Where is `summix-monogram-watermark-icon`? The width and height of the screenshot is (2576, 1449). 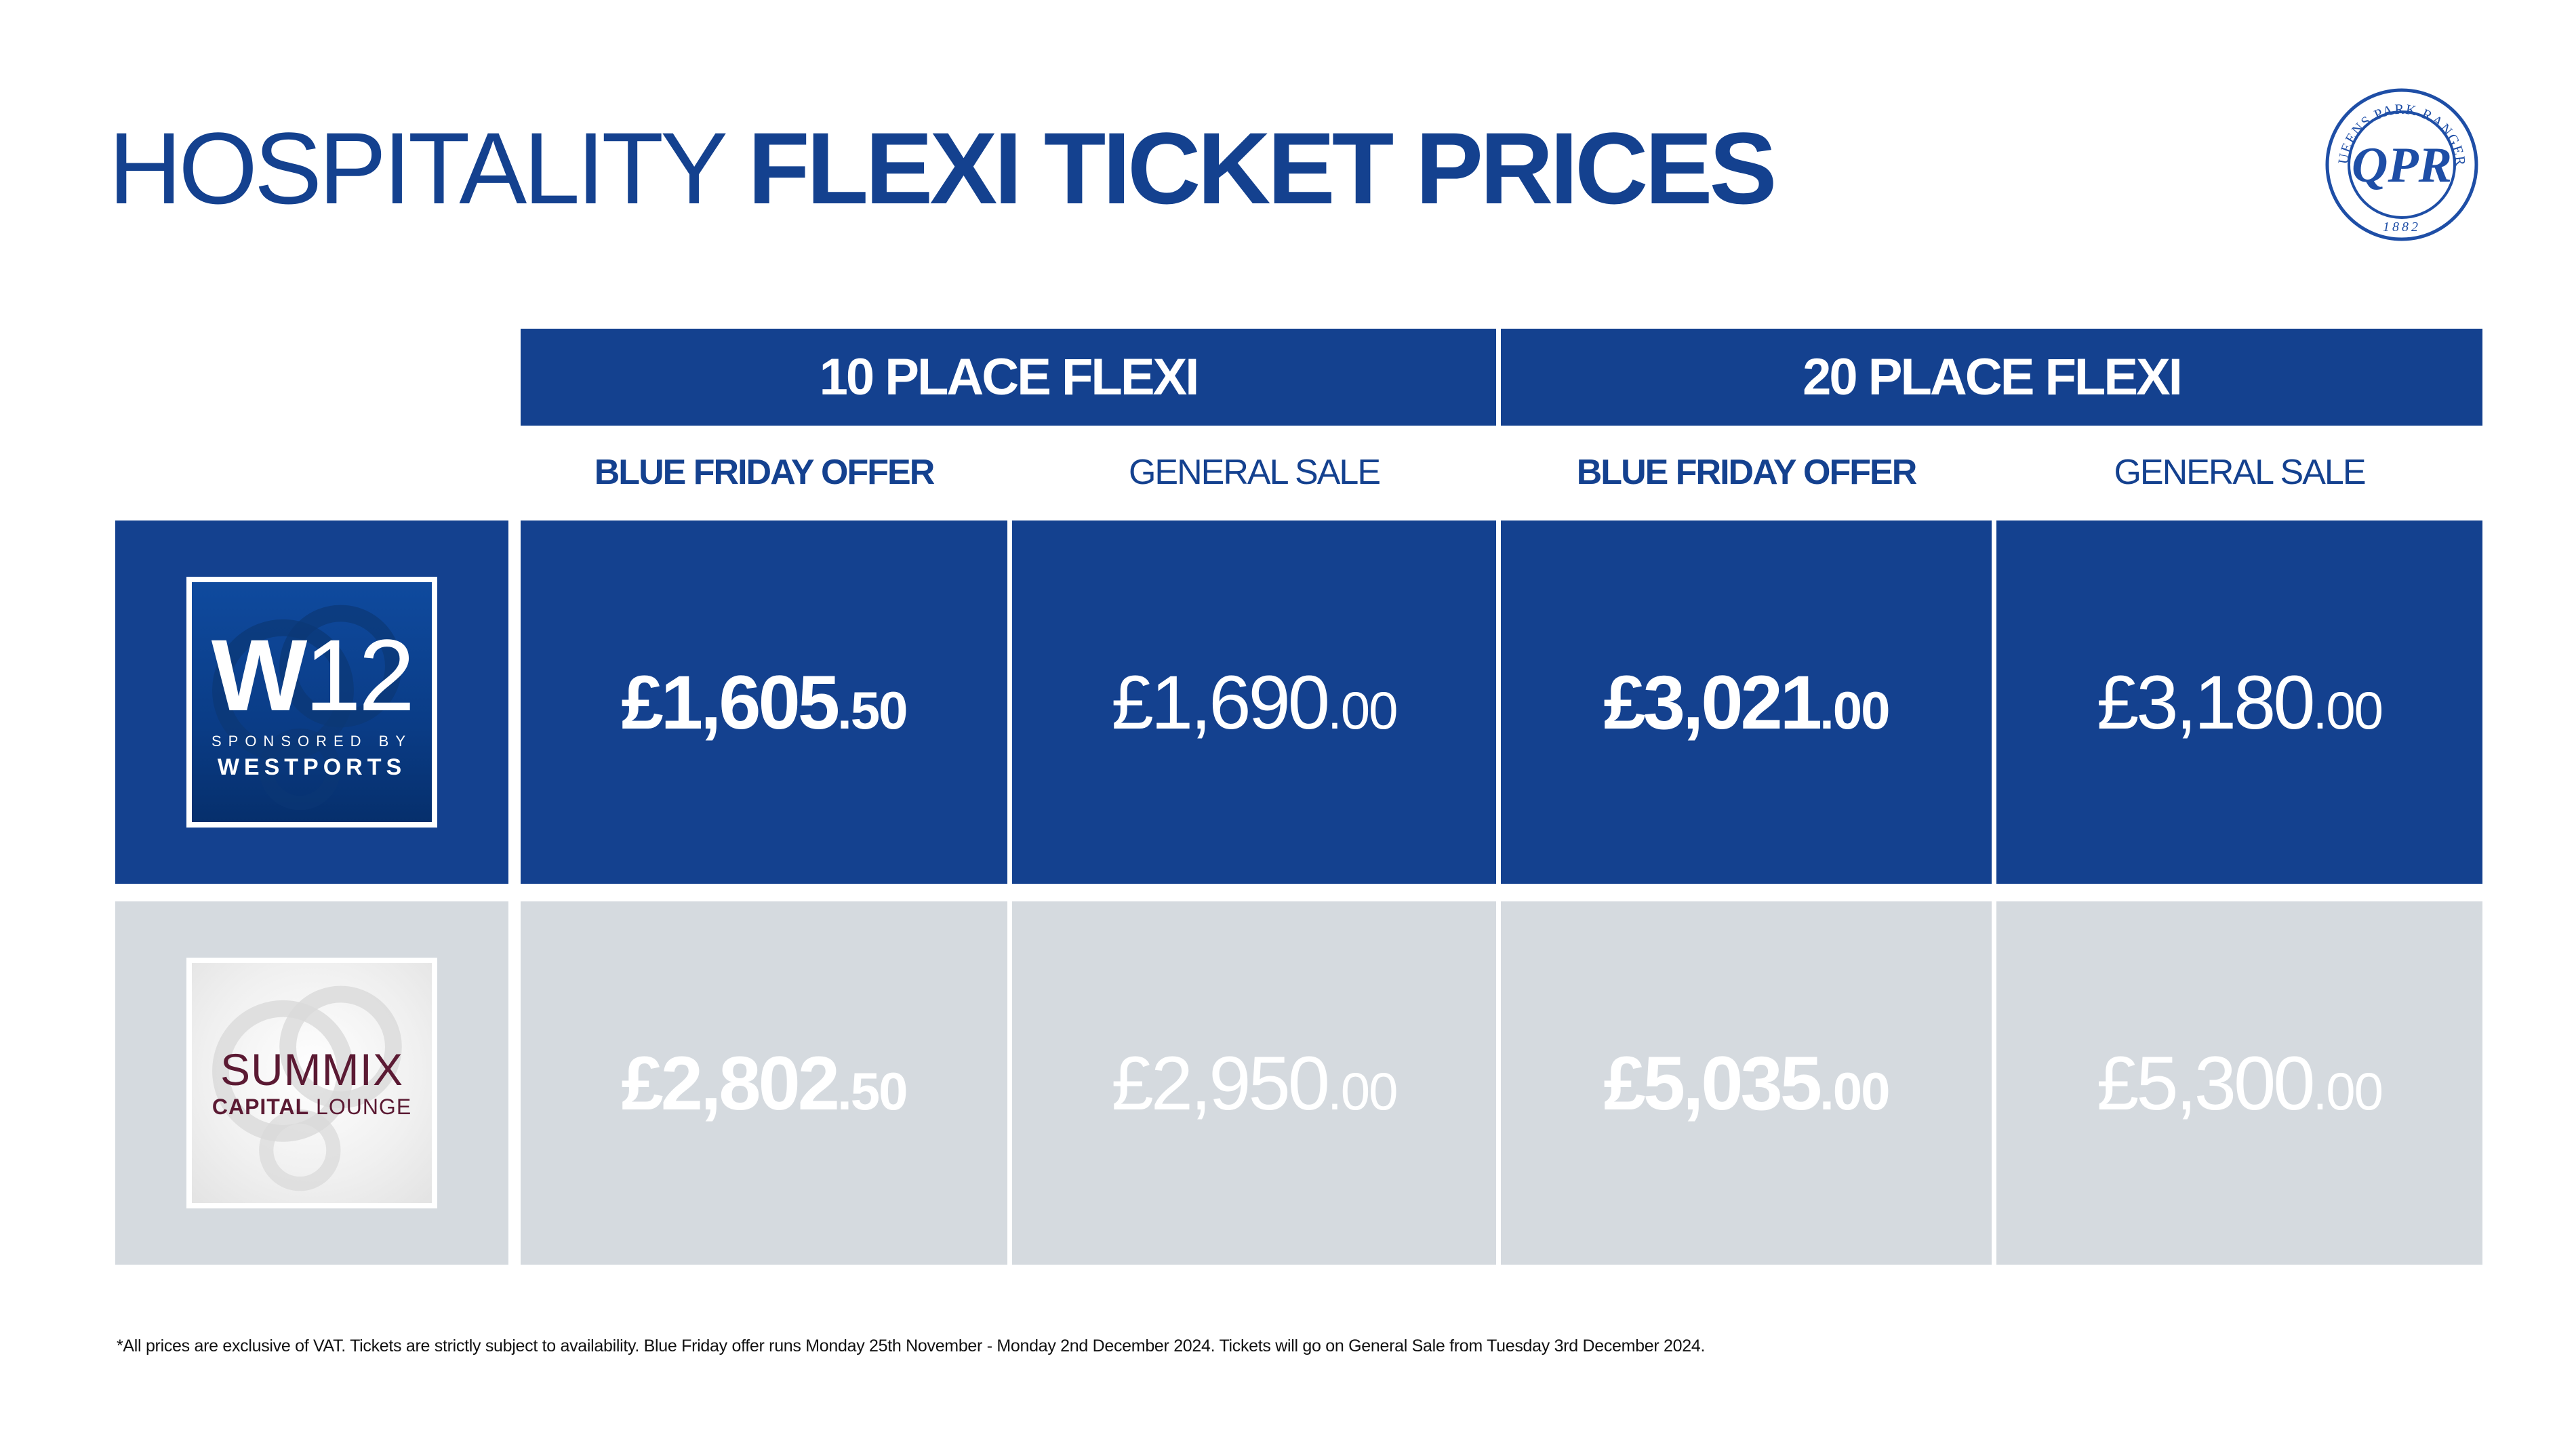 summix-monogram-watermark-icon is located at coordinates (307, 1088).